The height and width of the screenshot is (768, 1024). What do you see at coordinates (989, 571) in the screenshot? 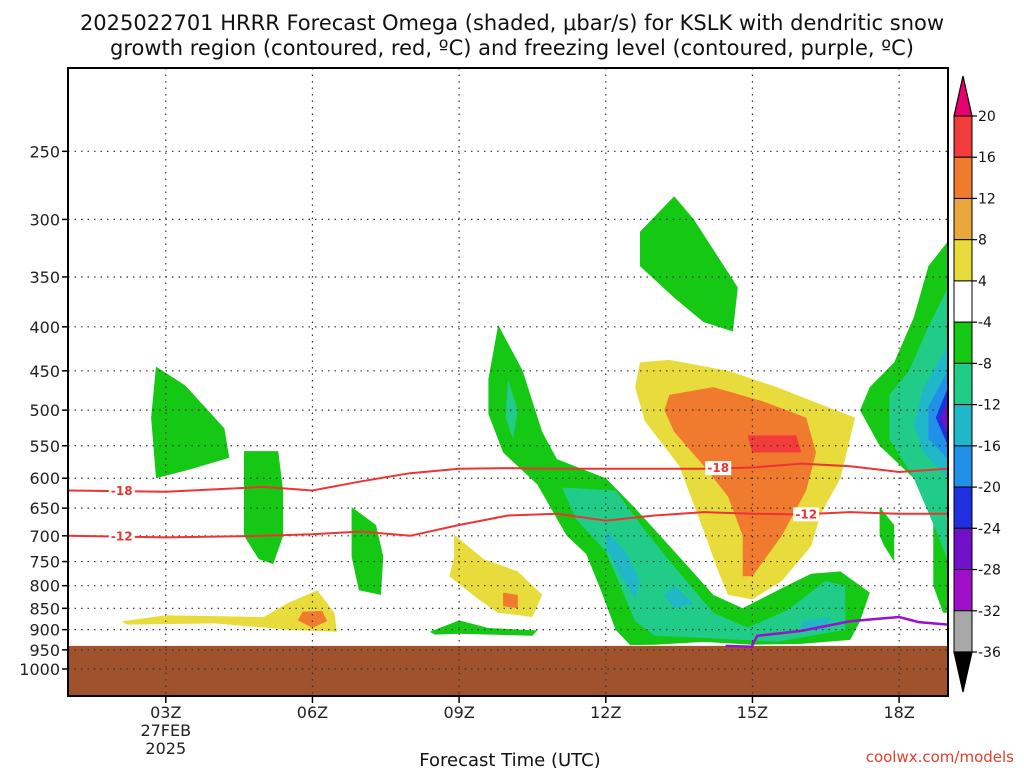
I see `colorbar-label-11: -28` at bounding box center [989, 571].